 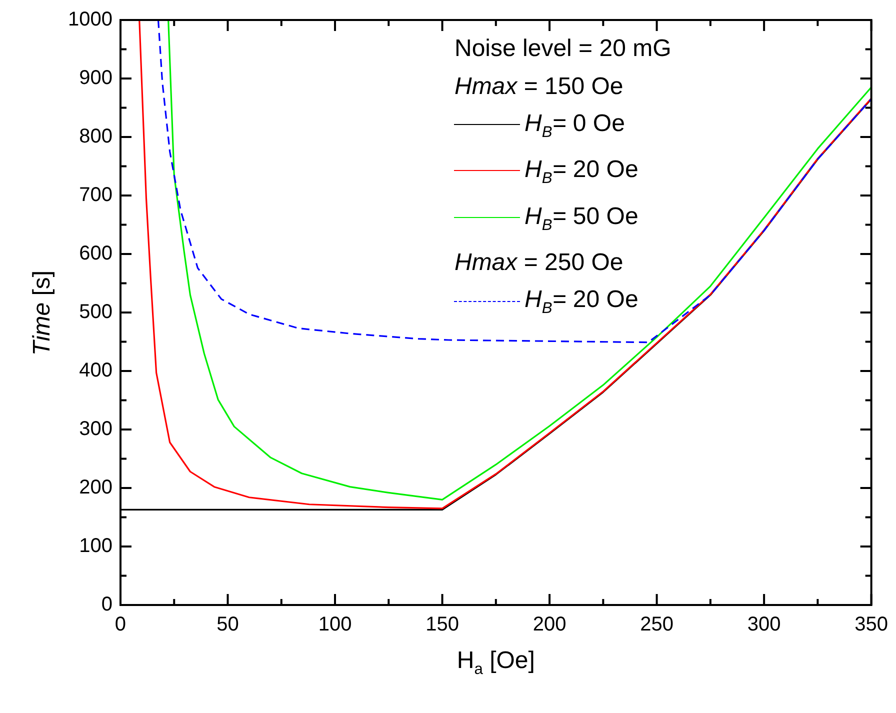 What do you see at coordinates (539, 263) in the screenshot?
I see `annotation: Hmax = 250 Oe` at bounding box center [539, 263].